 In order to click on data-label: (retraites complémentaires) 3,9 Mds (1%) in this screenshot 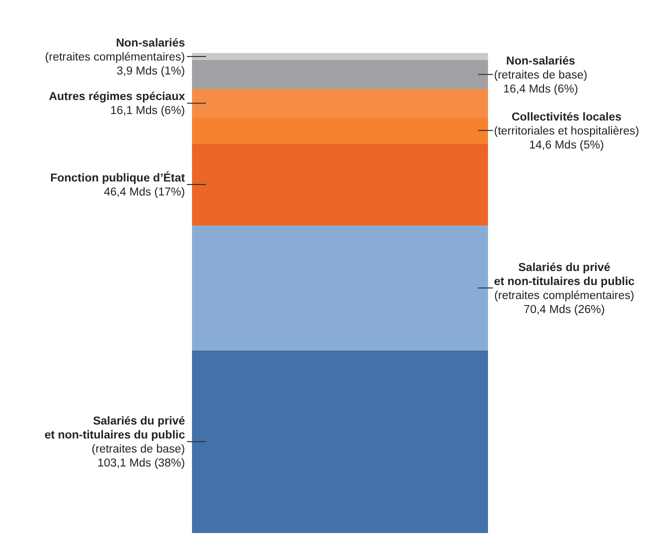, I will do `click(115, 64)`.